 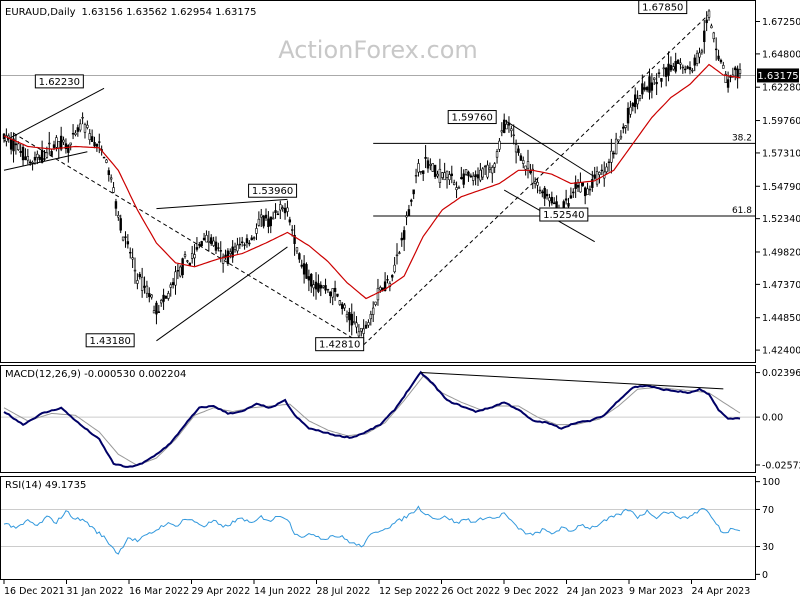 What do you see at coordinates (221, 591) in the screenshot?
I see `x-tick-label: 29 Apr 2022` at bounding box center [221, 591].